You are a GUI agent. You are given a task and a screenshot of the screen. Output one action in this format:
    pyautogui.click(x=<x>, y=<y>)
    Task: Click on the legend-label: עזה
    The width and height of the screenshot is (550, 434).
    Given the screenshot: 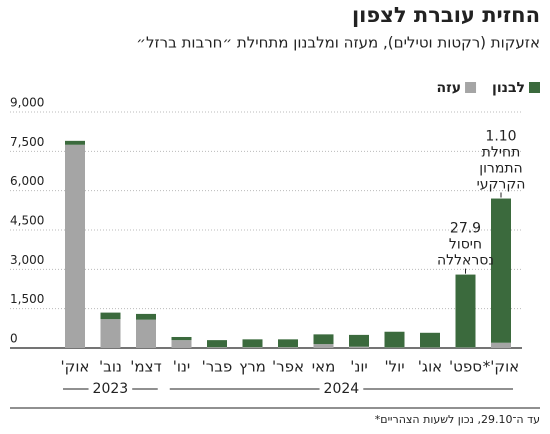 What is the action you would take?
    pyautogui.click(x=448, y=88)
    